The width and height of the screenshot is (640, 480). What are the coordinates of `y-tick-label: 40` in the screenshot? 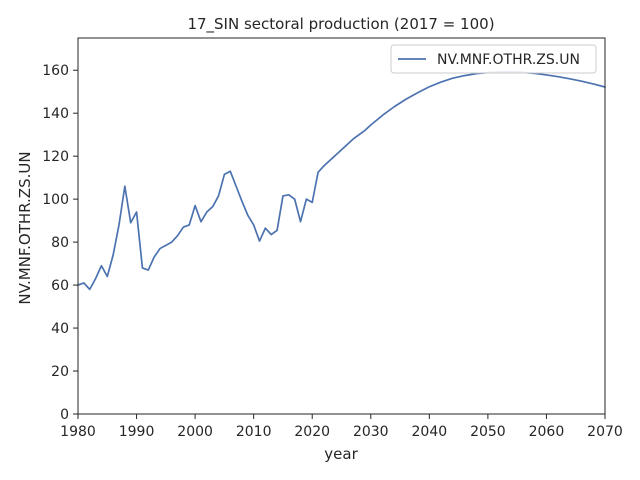 It's located at (60, 329).